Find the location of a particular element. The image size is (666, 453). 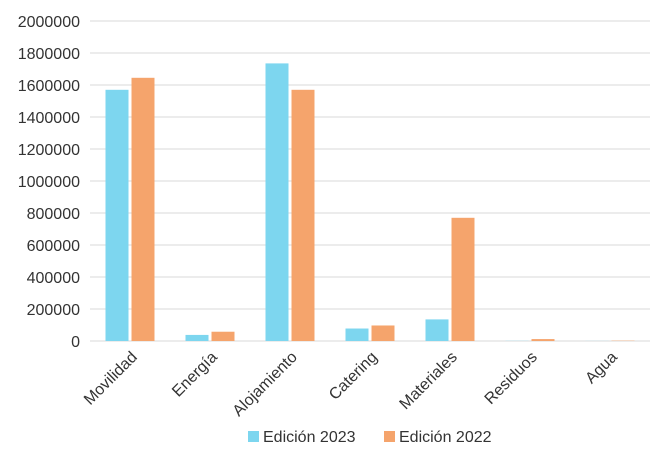

y-tick-label: 1400000 is located at coordinates (49, 118).